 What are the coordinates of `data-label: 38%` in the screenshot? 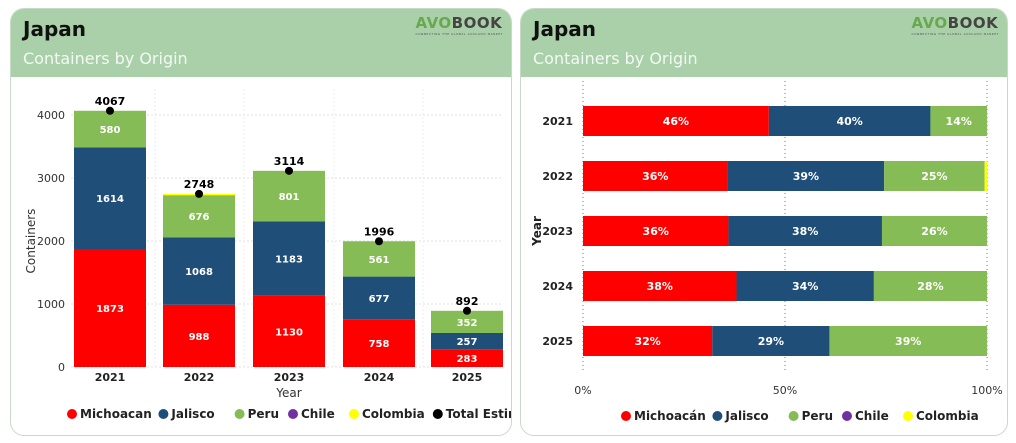 It's located at (805, 231).